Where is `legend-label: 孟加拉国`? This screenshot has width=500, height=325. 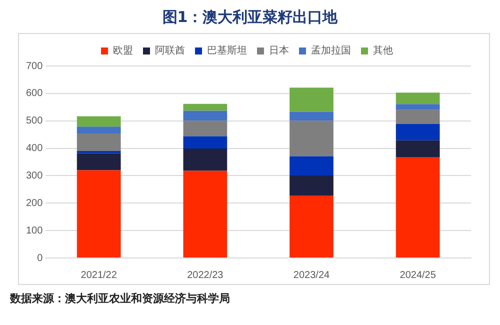 legend-label: 孟加拉国 is located at coordinates (331, 50).